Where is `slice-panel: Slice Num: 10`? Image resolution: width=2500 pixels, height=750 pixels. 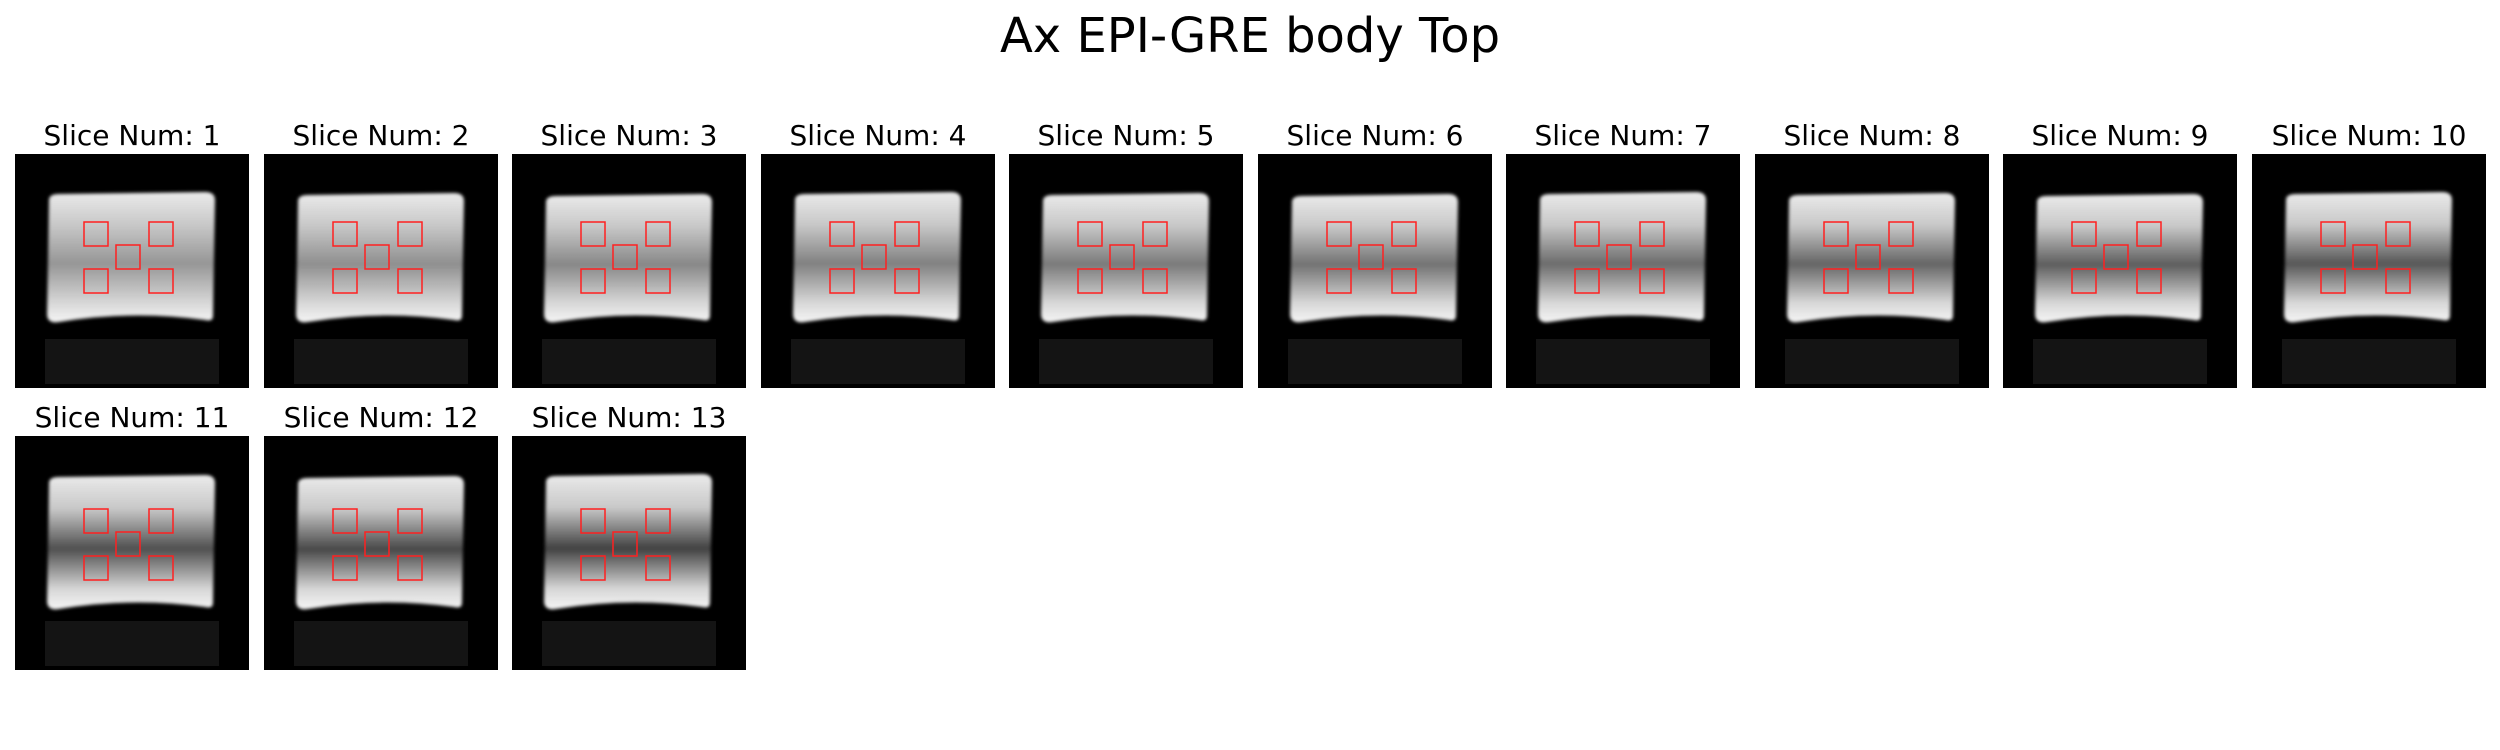 slice-panel: Slice Num: 10 is located at coordinates (2369, 254).